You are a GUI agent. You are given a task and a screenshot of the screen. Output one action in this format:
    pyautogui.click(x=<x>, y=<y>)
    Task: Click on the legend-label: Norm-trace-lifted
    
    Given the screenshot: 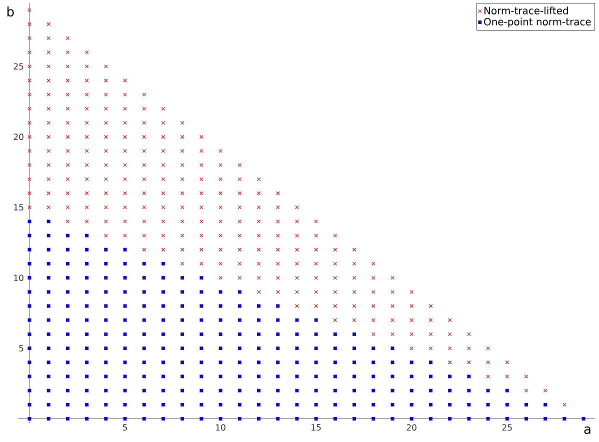 What is the action you would take?
    pyautogui.click(x=526, y=10)
    